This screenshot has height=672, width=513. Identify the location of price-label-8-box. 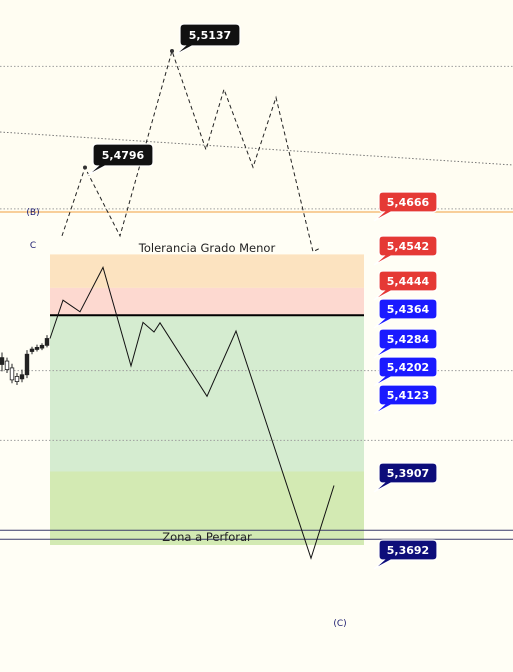
(405, 554).